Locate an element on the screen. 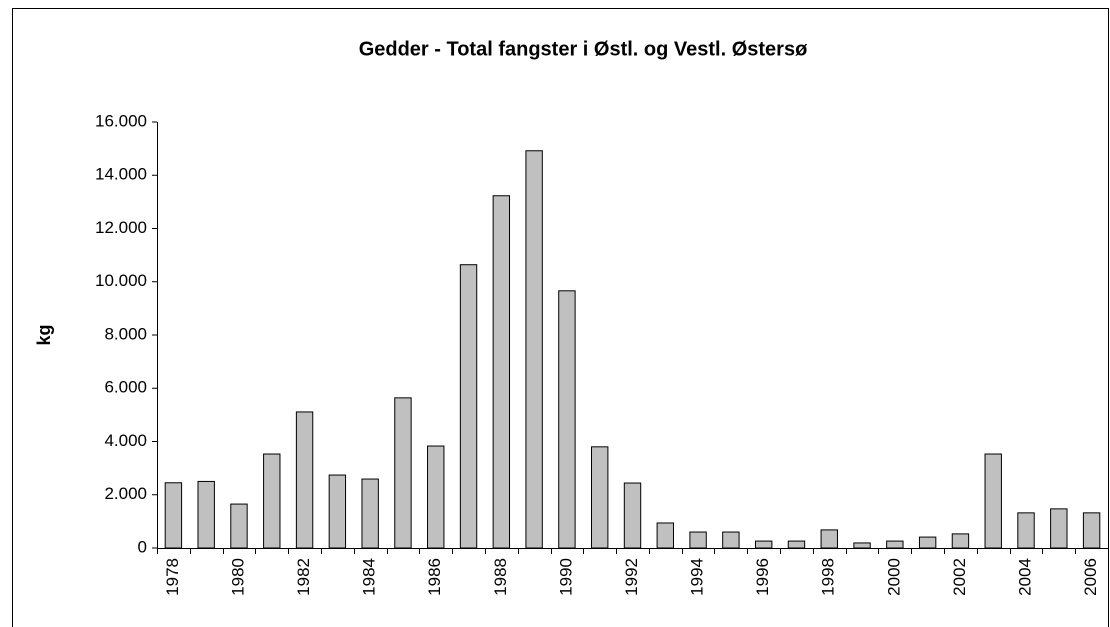  x-tick-label: 1988 is located at coordinates (500, 577).